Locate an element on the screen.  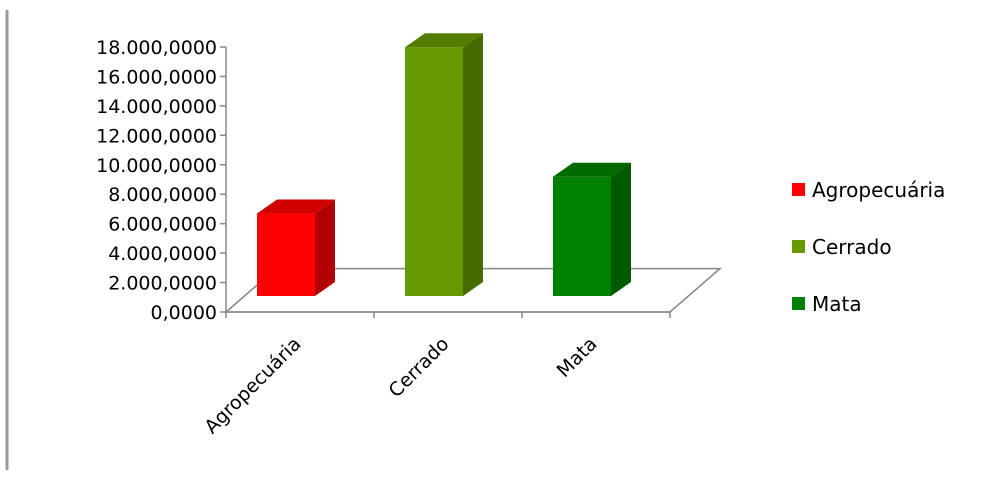
chart-legend: Agropecuária Cerrado Mata is located at coordinates (868, 247).